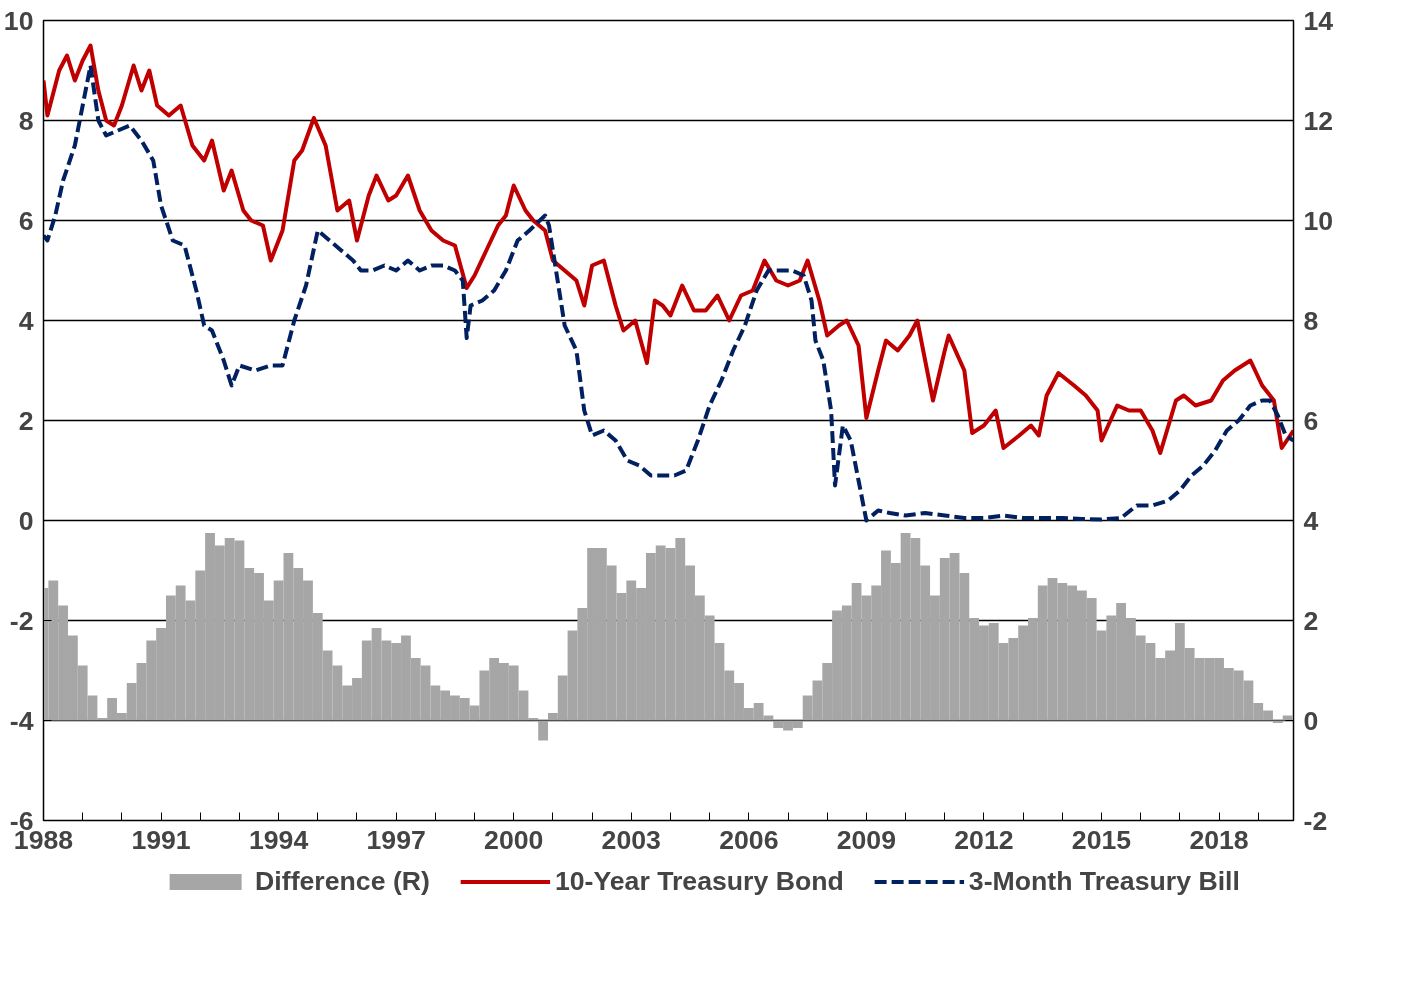 This screenshot has height=1007, width=1418. What do you see at coordinates (749, 839) in the screenshot?
I see `x-tick-label: 2006` at bounding box center [749, 839].